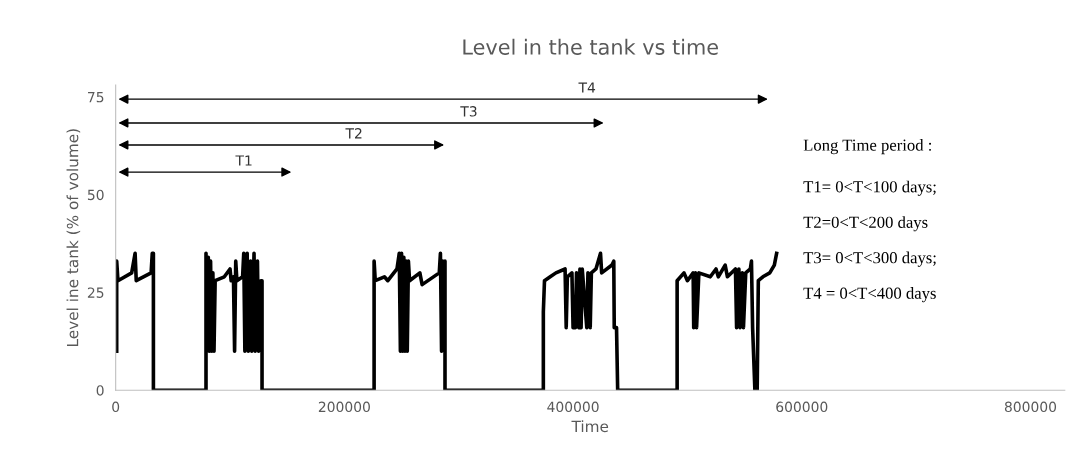  I want to click on annotation: T2=0<T<200 days, so click(865, 224).